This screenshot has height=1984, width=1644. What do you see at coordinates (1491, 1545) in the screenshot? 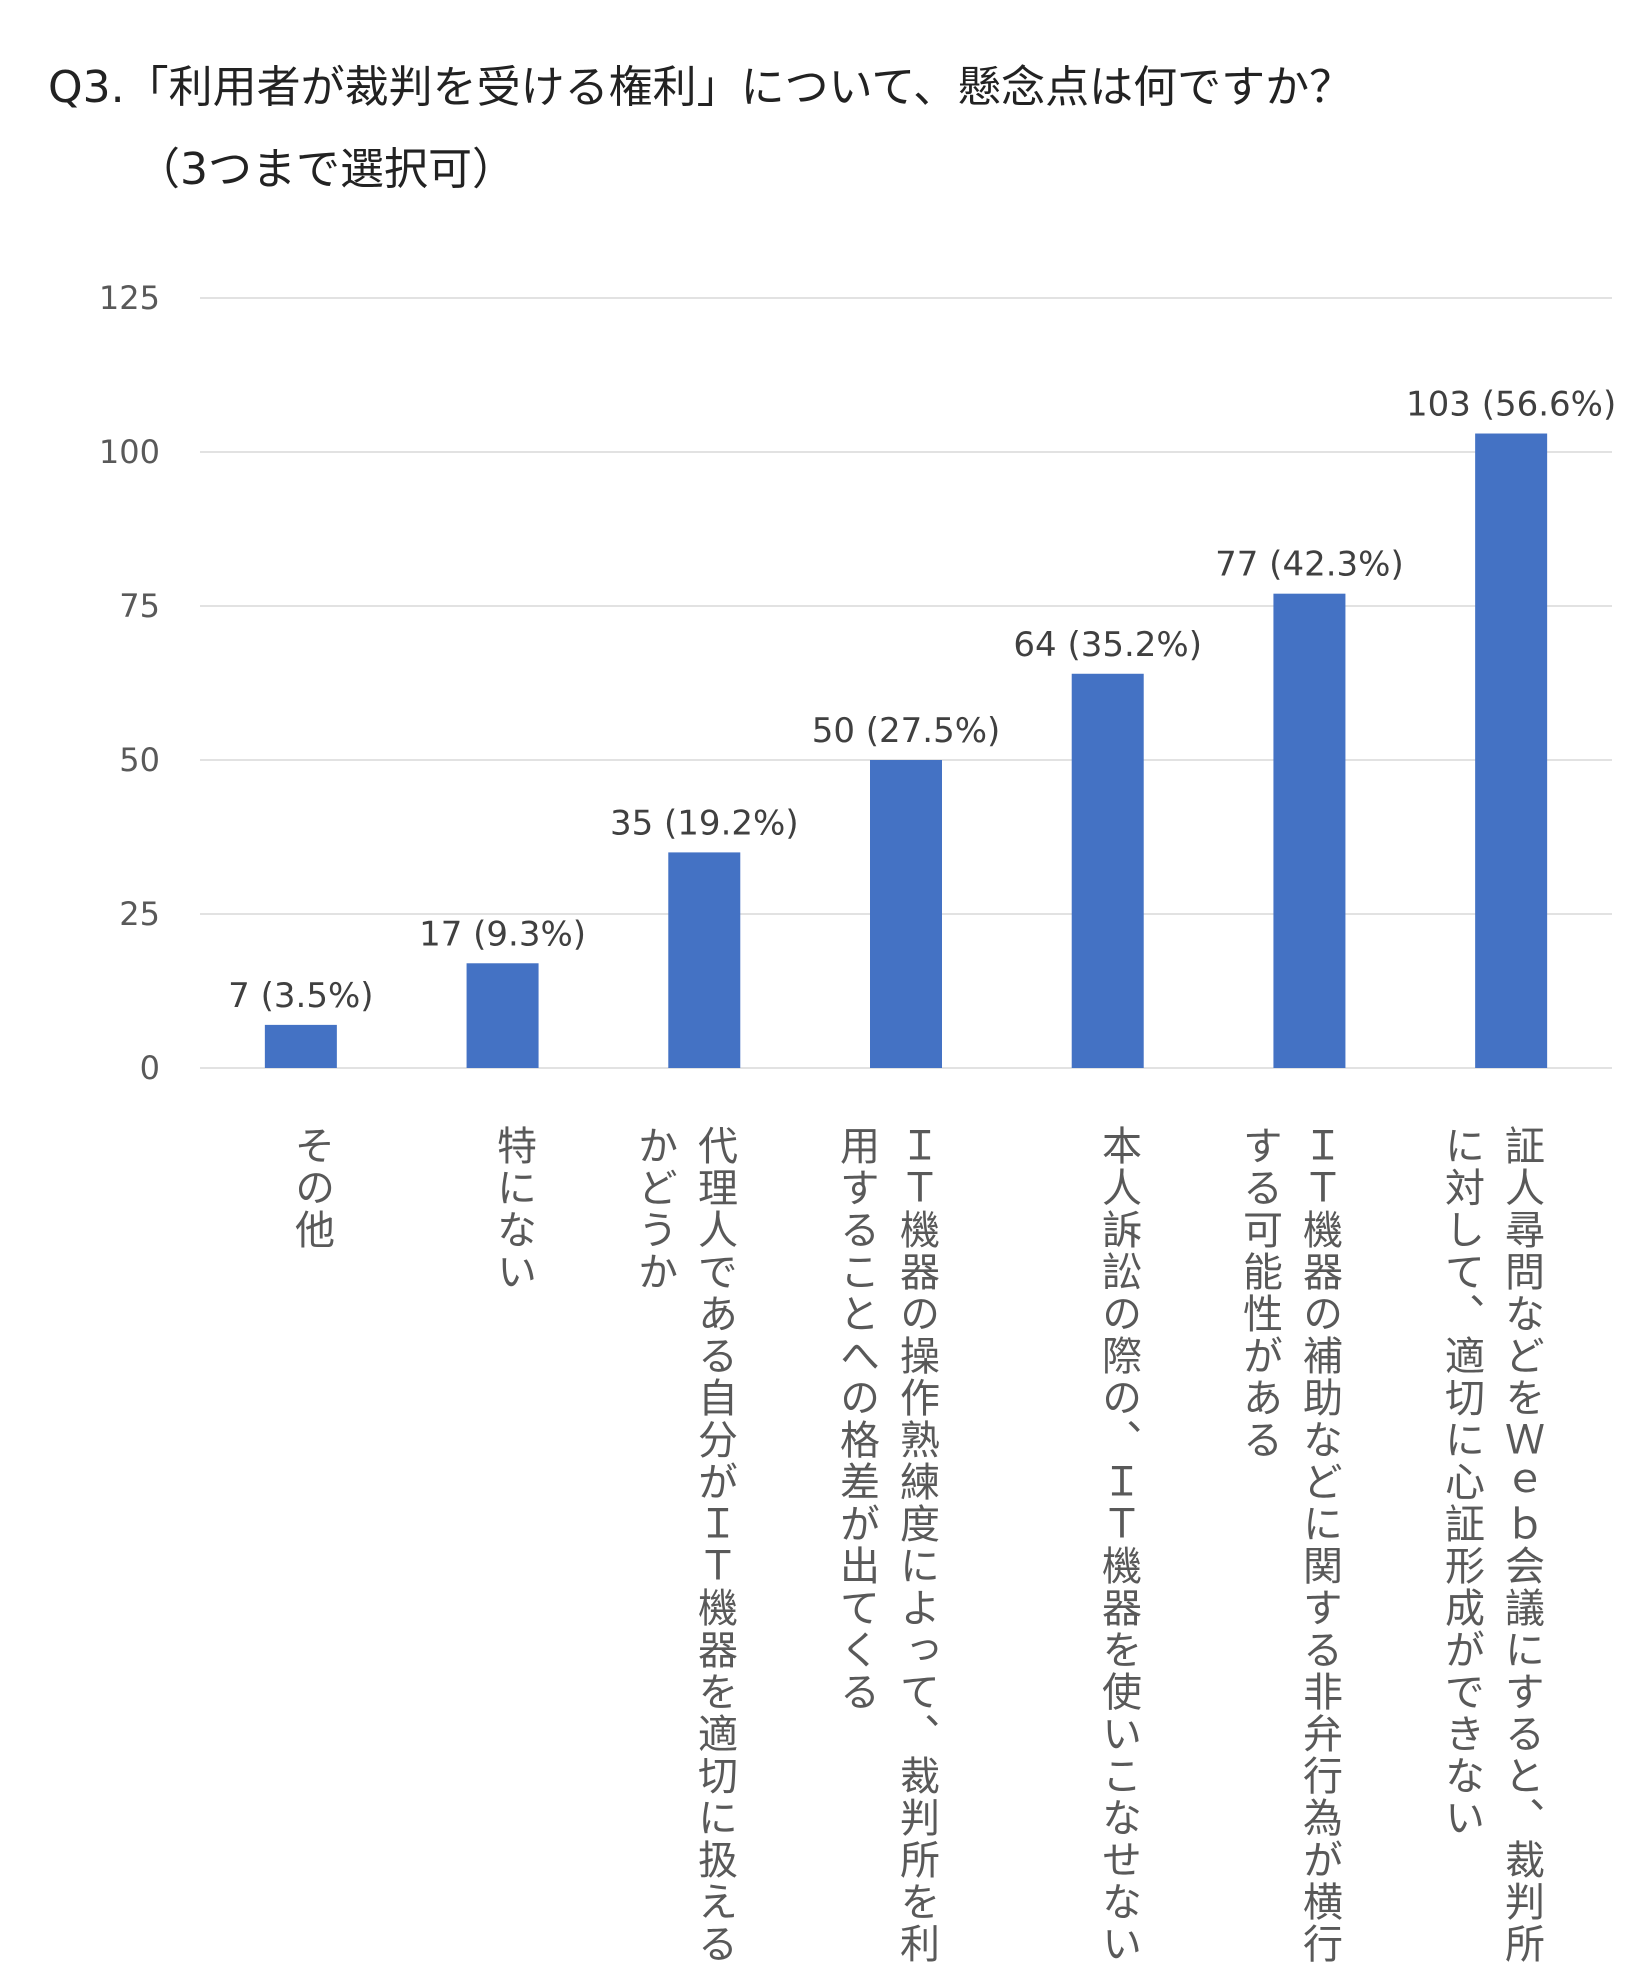
I see `x-tick-label: 証人尋問などをＷｅｂ会議にすると、裁判所に対して、適切に心証形成ができない` at bounding box center [1491, 1545].